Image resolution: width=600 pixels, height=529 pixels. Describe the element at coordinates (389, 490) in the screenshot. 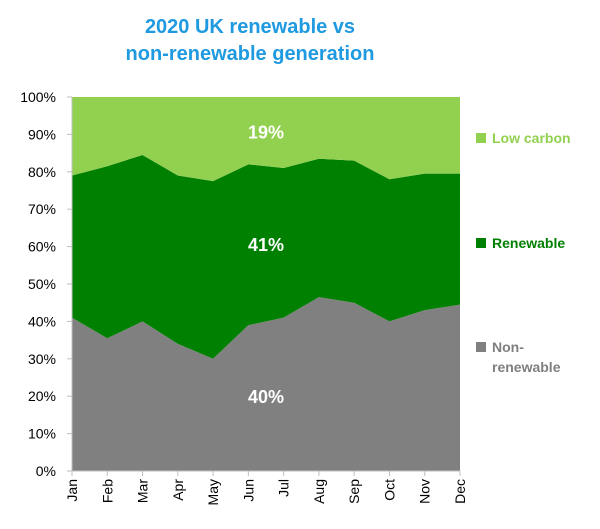

I see `x-tick-label: Oct` at that location.